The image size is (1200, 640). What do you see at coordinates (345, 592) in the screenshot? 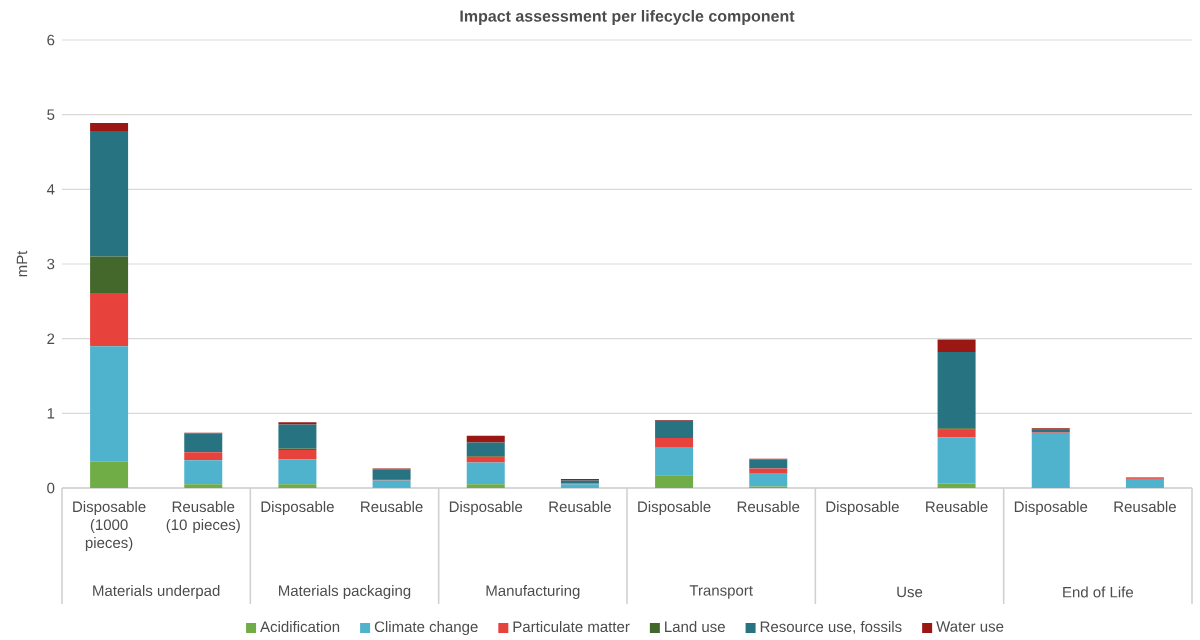
I see `text: Materials packaging` at bounding box center [345, 592].